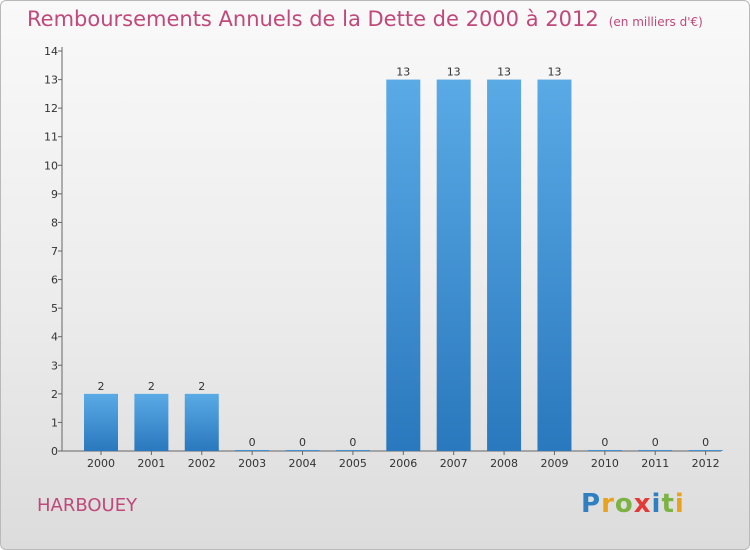  Describe the element at coordinates (303, 463) in the screenshot. I see `x-tick-label: 2004` at that location.